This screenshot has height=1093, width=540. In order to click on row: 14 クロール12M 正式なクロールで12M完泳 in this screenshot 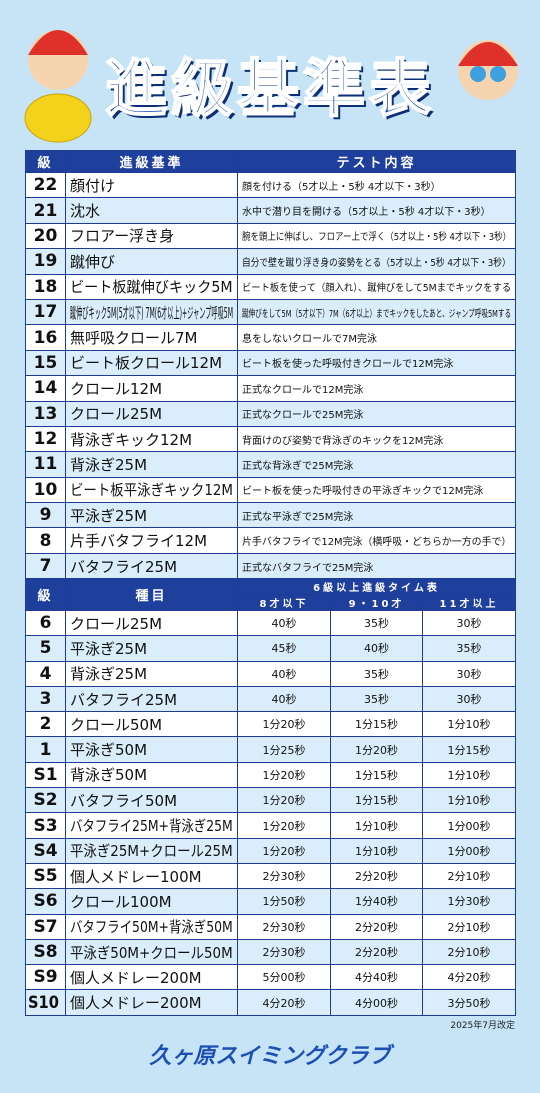, I will do `click(270, 388)`.